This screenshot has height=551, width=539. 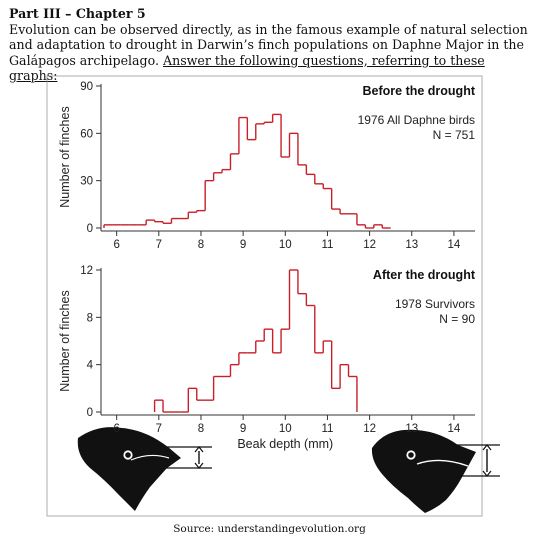 What do you see at coordinates (77, 13) in the screenshot?
I see `part-title: Part III – Chapter 5` at bounding box center [77, 13].